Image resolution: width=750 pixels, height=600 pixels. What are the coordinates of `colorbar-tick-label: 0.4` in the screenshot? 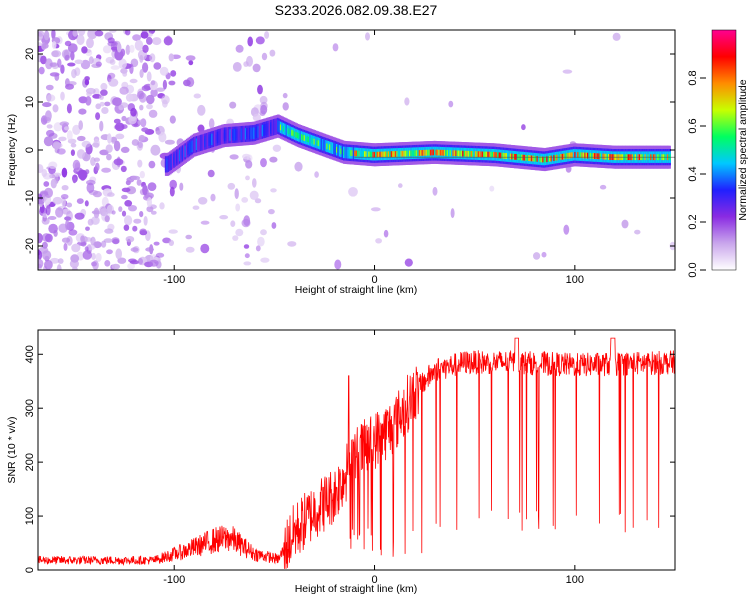 It's located at (693, 173).